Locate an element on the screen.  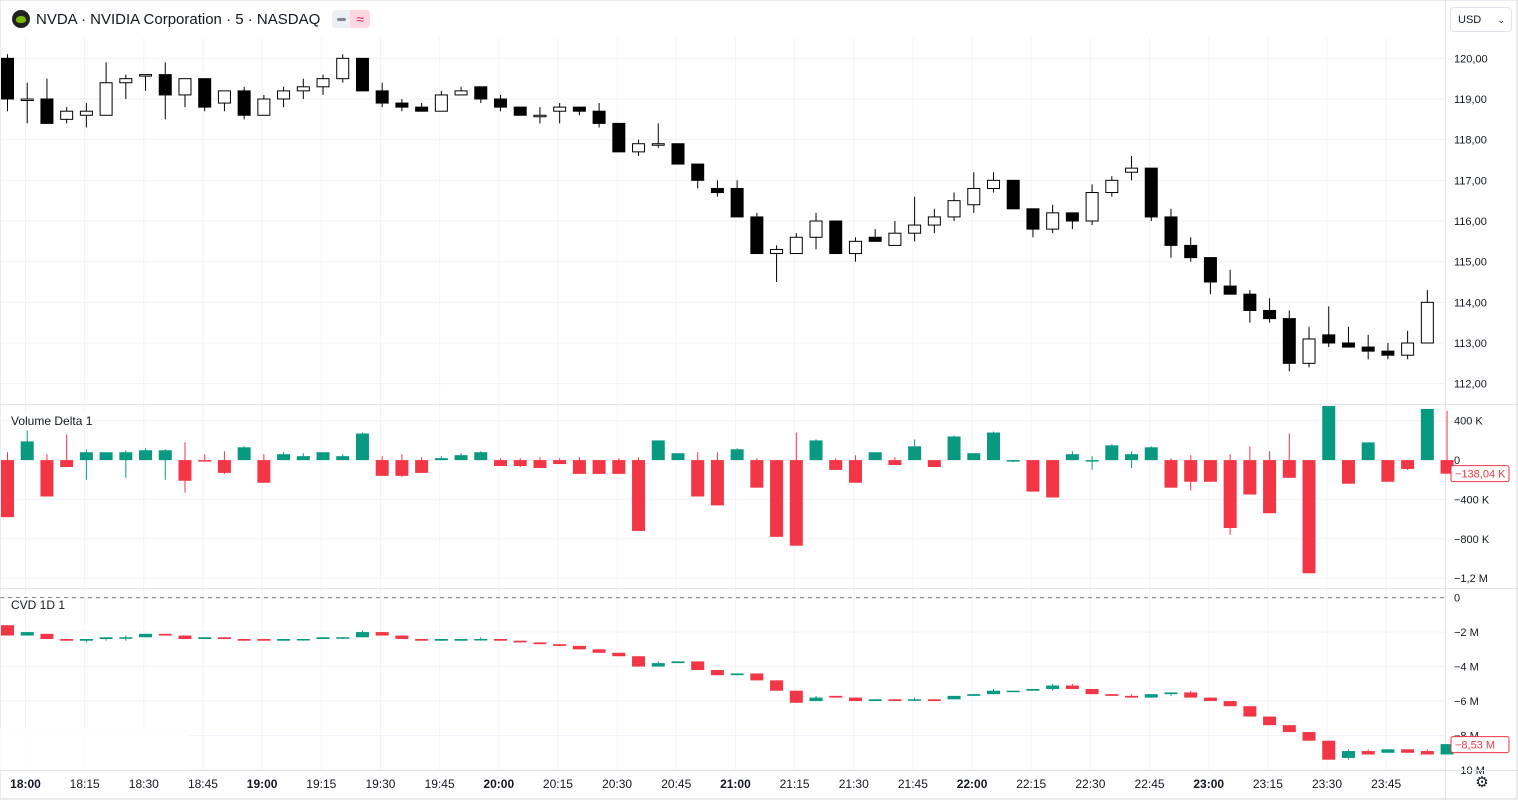
volume-delta-axis-label: 400 K is located at coordinates (1468, 422).